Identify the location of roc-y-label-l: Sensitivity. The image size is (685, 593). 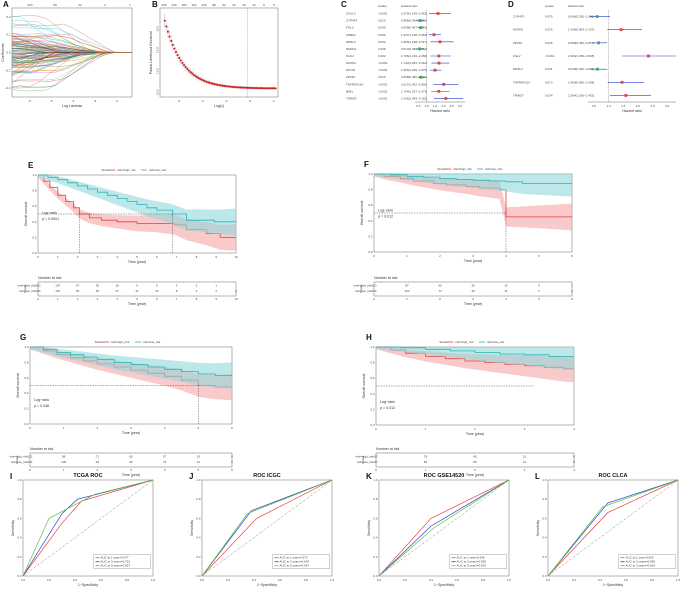
(538, 528).